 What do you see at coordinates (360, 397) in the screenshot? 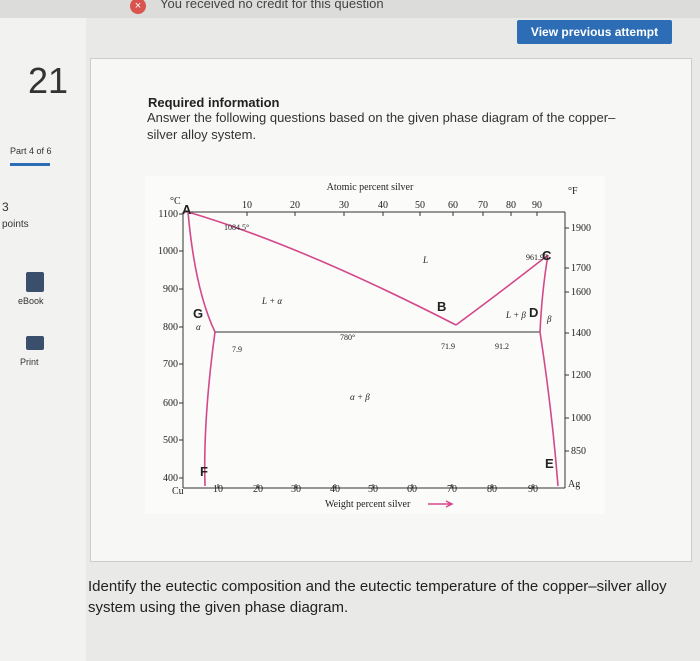
I see `region-label: α + β` at bounding box center [360, 397].